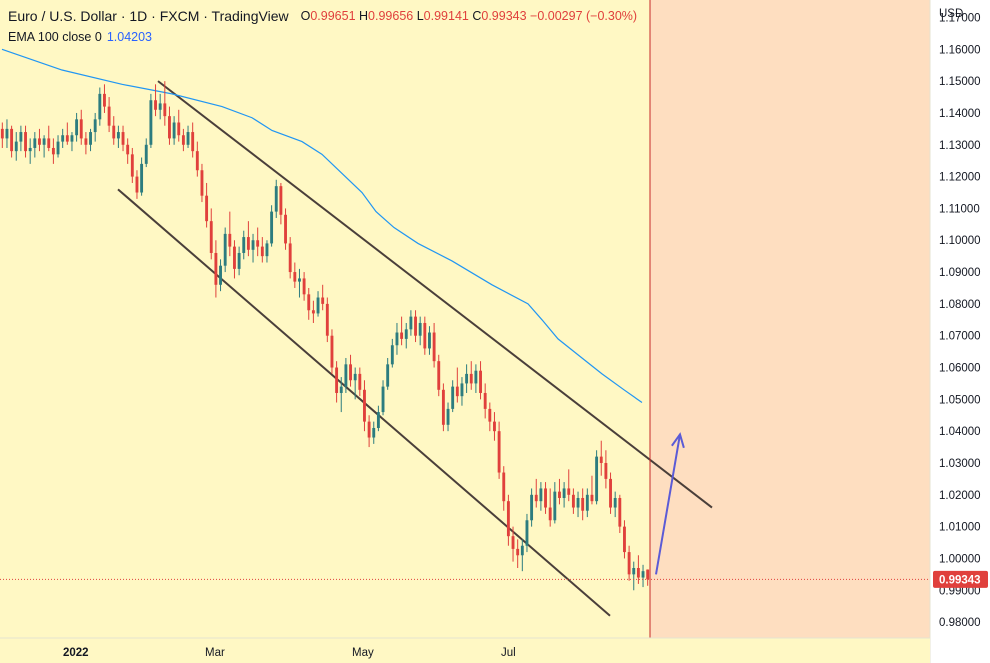 The width and height of the screenshot is (990, 663). What do you see at coordinates (668, 504) in the screenshot?
I see `projection-arrow-shaft` at bounding box center [668, 504].